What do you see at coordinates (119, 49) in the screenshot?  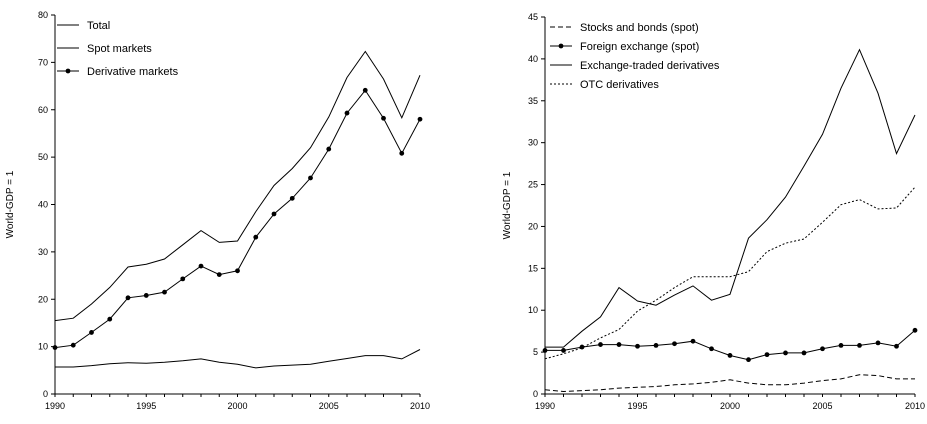 I see `legend-label-spot-markets: Spot markets` at bounding box center [119, 49].